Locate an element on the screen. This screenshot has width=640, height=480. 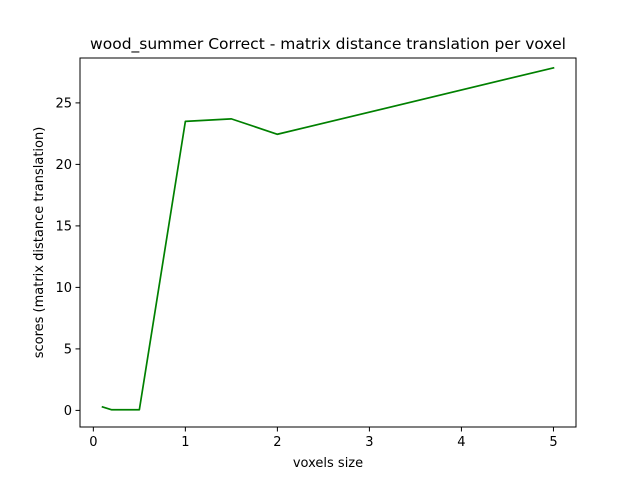
x-tick-label: 1 is located at coordinates (185, 442).